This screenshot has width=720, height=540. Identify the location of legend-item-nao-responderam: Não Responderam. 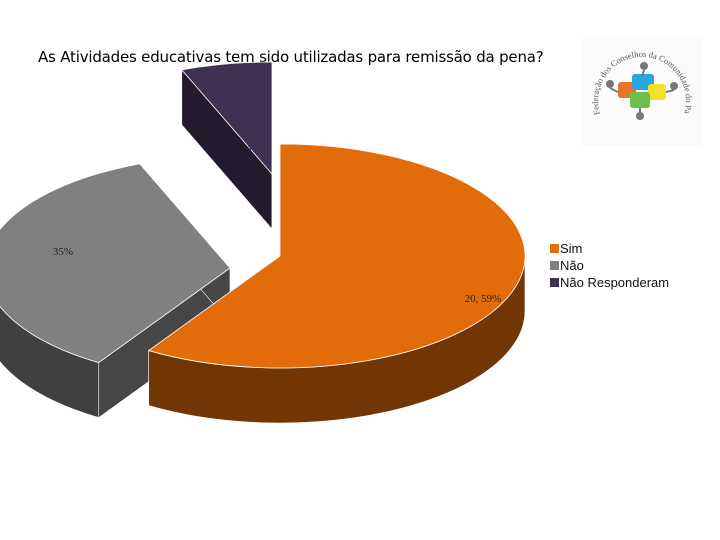
(609, 282).